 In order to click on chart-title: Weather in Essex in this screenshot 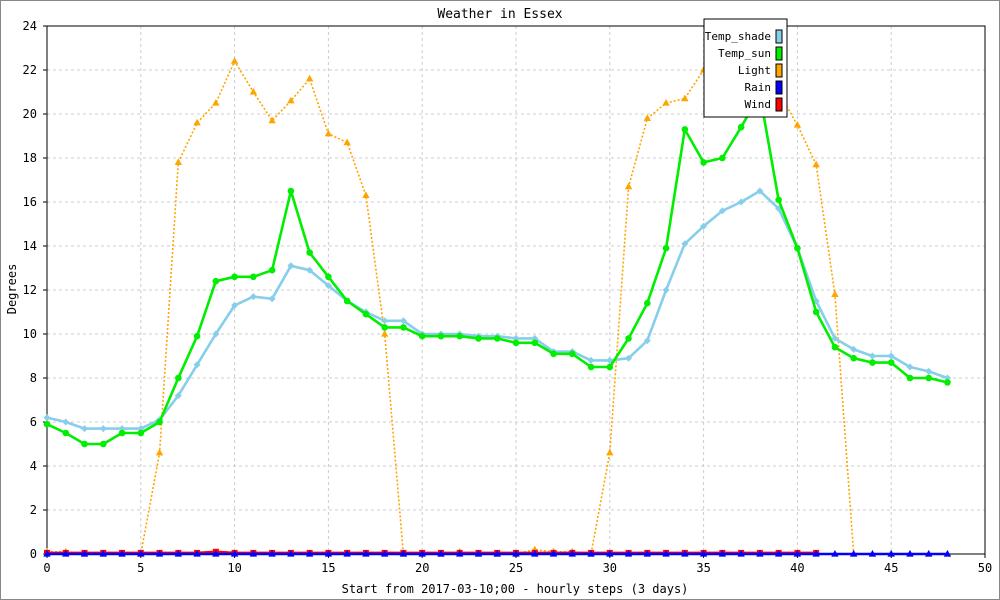, I will do `click(499, 14)`.